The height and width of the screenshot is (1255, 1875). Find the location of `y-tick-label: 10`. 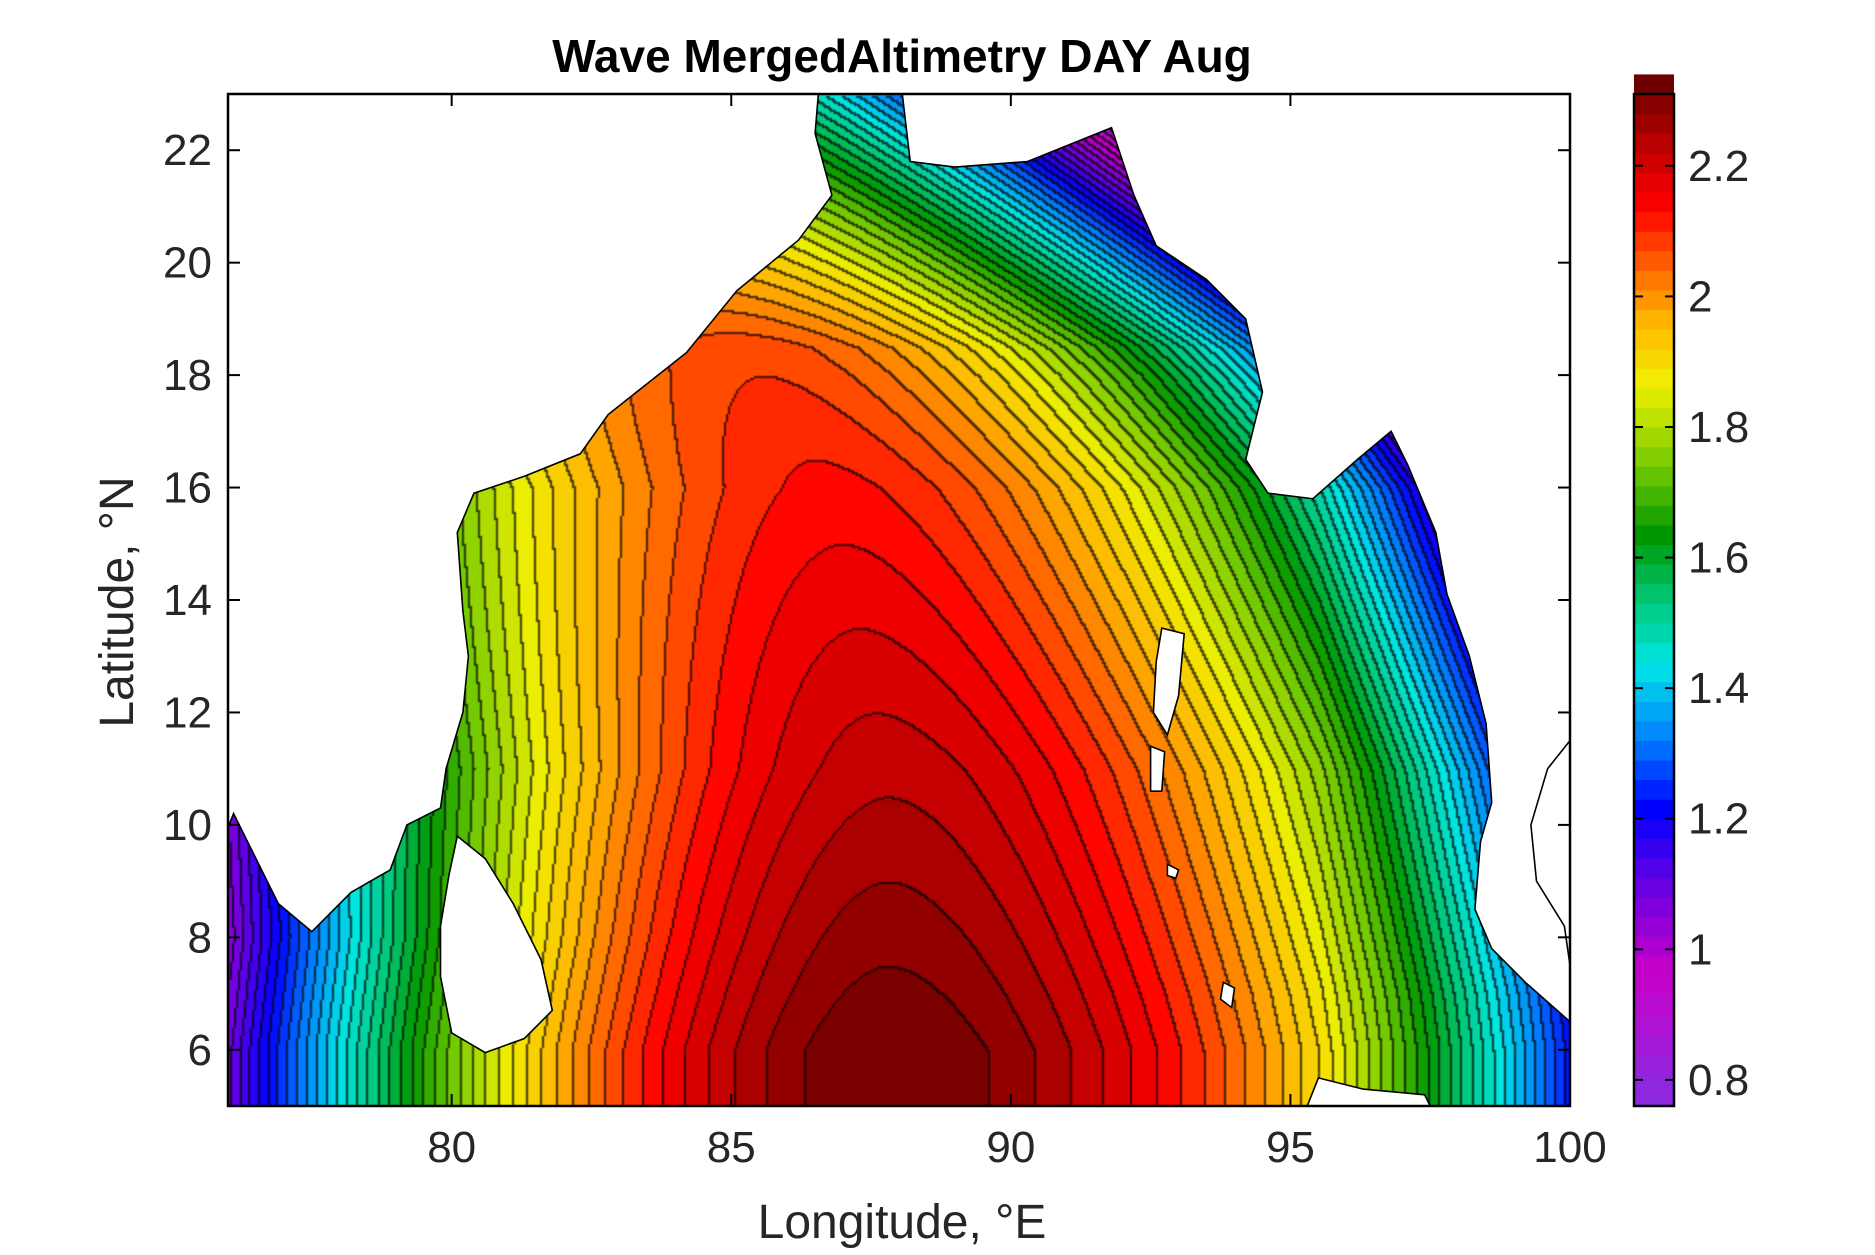

y-tick-label: 10 is located at coordinates (187, 825).